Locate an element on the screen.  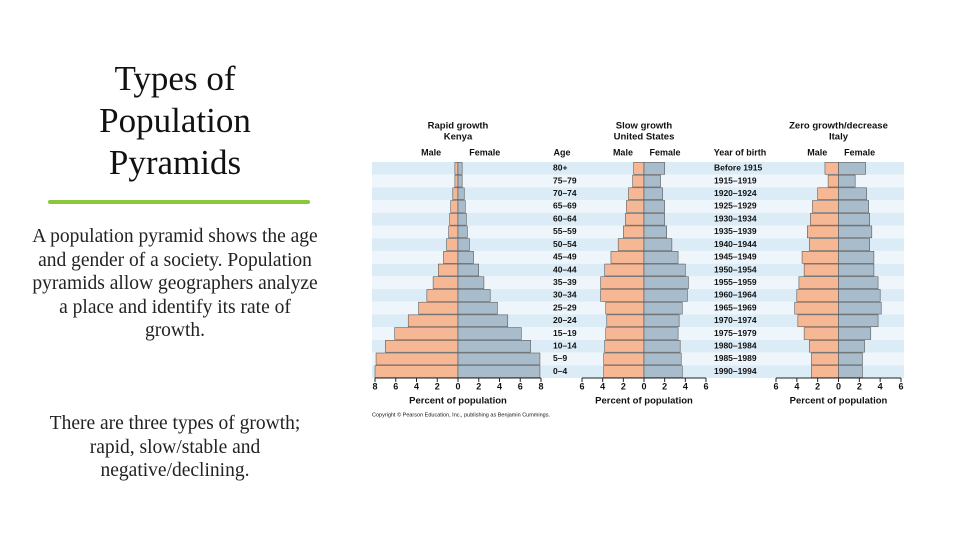
chart-title: Zero growth/decrease is located at coordinates (838, 126).